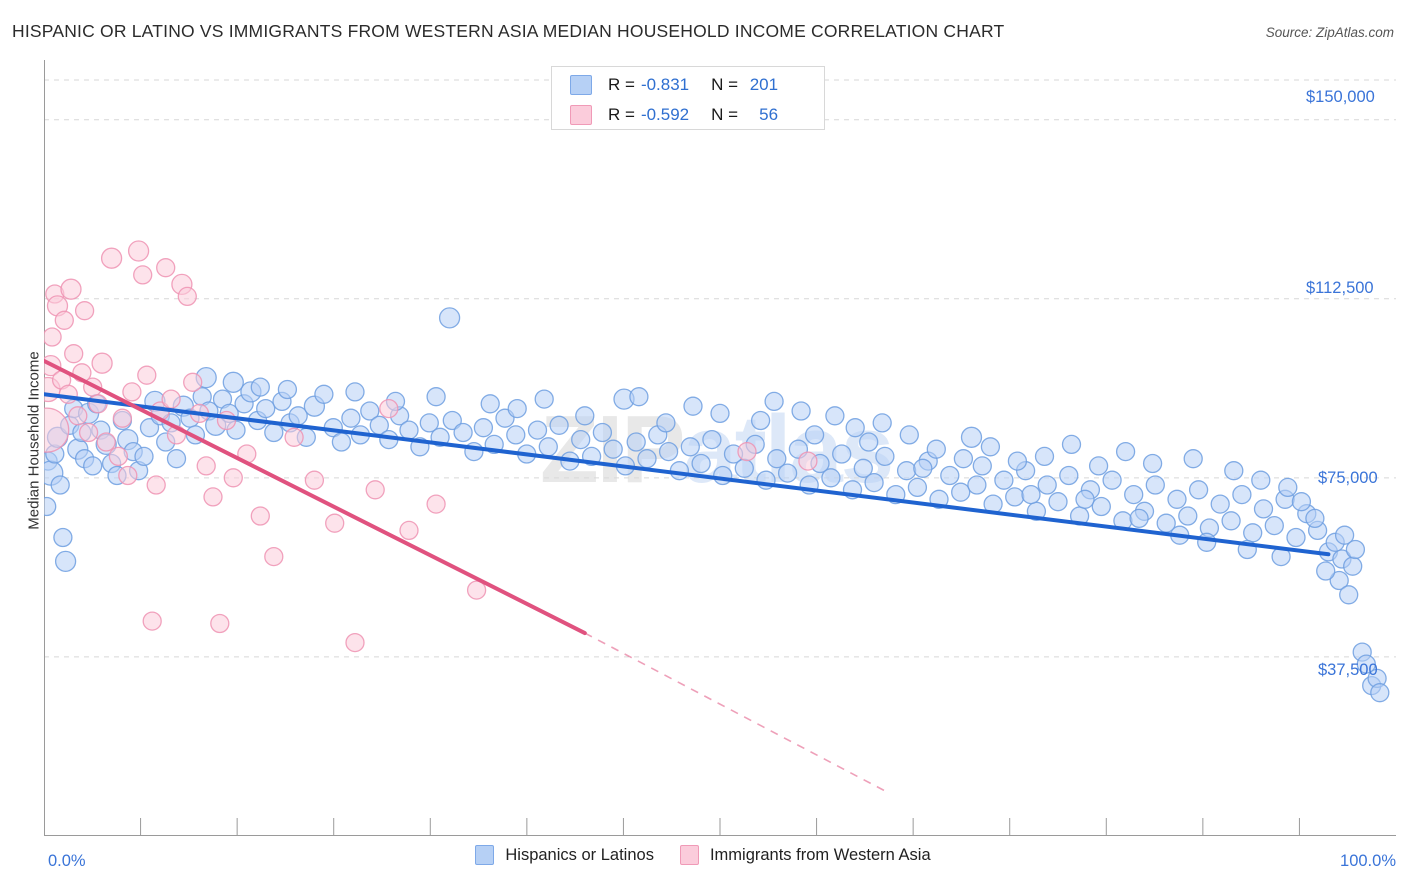  I want to click on trend-line, so click(315, 497).